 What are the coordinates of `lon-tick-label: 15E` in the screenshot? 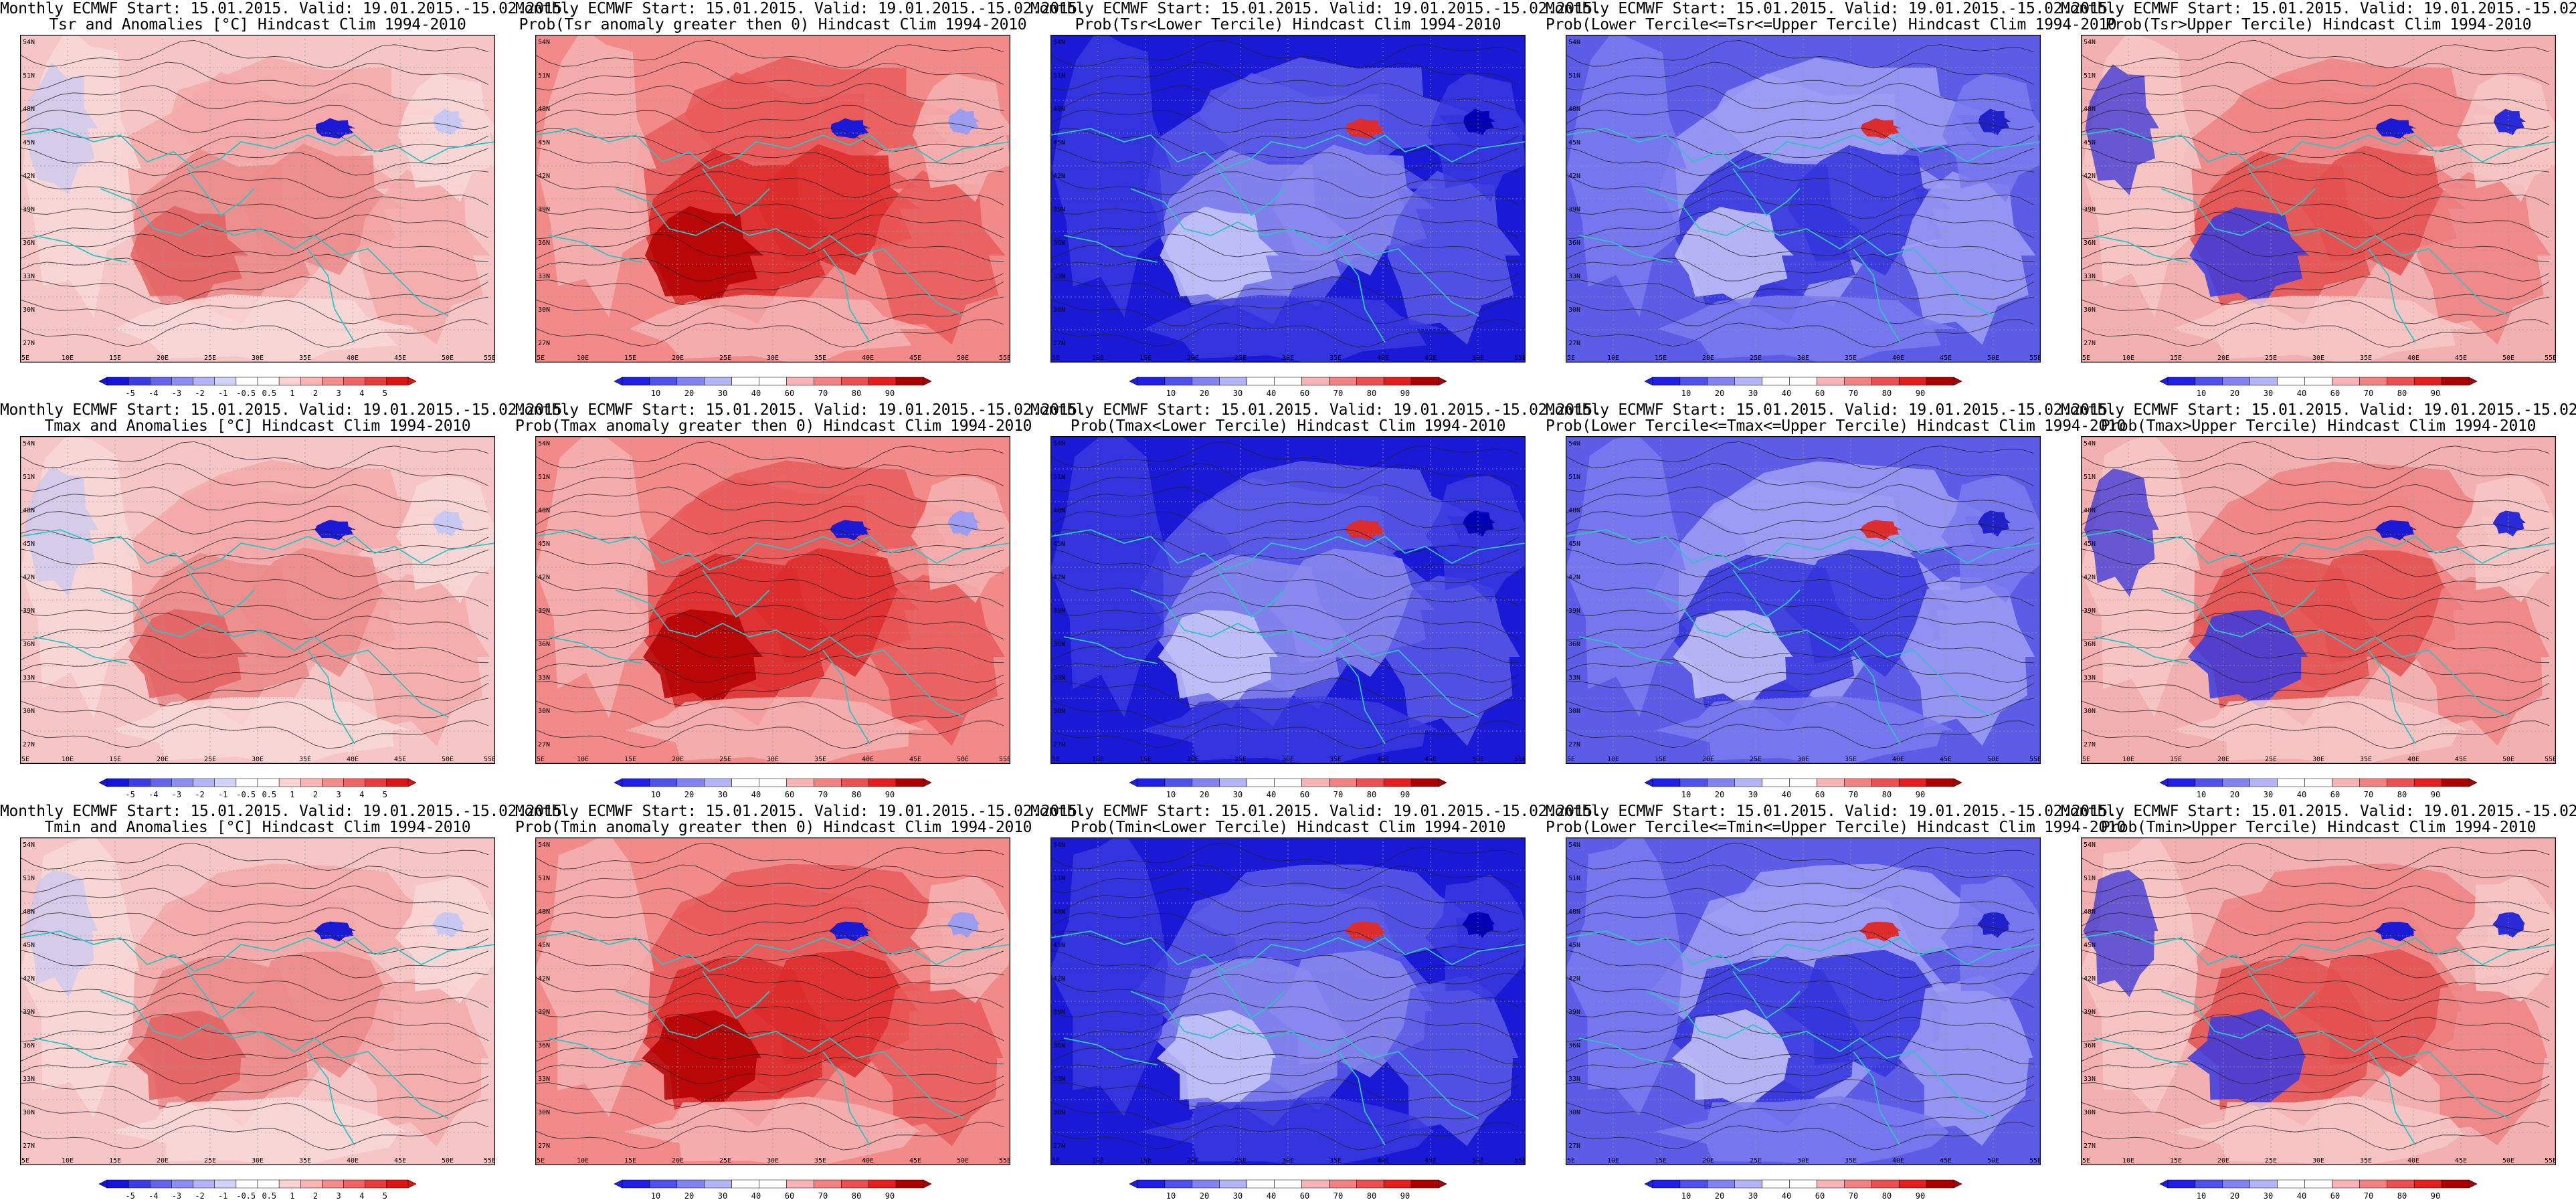 It's located at (1145, 358).